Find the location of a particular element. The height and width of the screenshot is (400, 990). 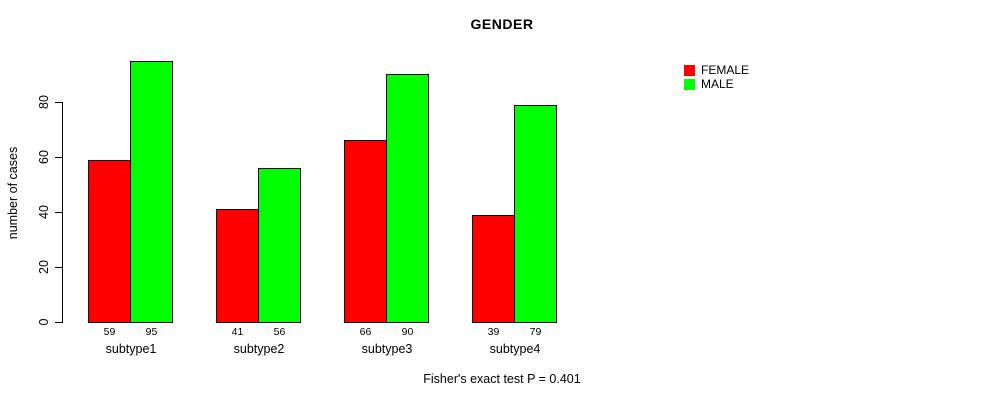

bar-value-label: 56 is located at coordinates (279, 332).